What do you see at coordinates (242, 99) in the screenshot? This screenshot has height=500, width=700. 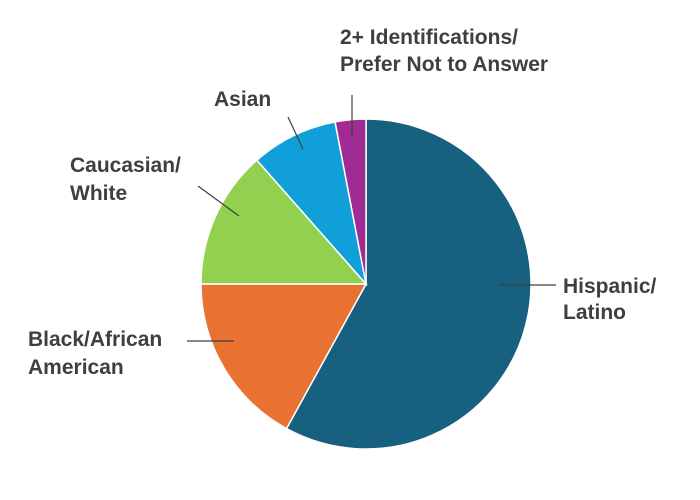 I see `slice-label-3: Asian` at bounding box center [242, 99].